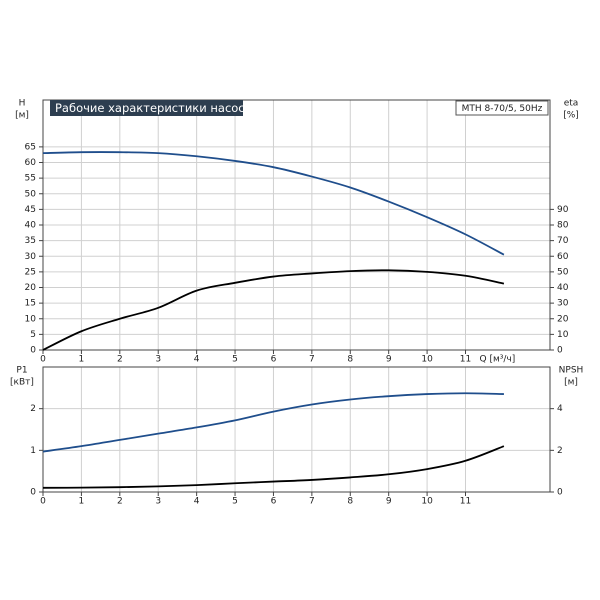  What do you see at coordinates (30, 210) in the screenshot?
I see `y-tick-label: 45` at bounding box center [30, 210].